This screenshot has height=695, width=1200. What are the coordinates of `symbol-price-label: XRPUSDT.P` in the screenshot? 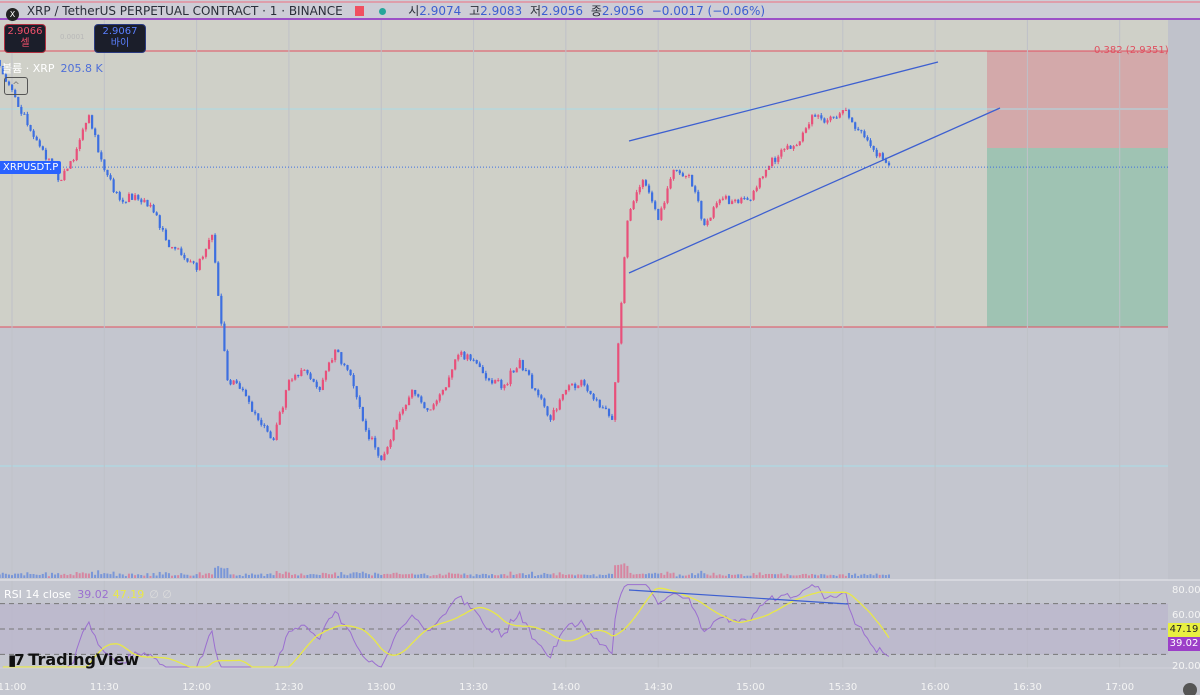 It's located at (31, 167).